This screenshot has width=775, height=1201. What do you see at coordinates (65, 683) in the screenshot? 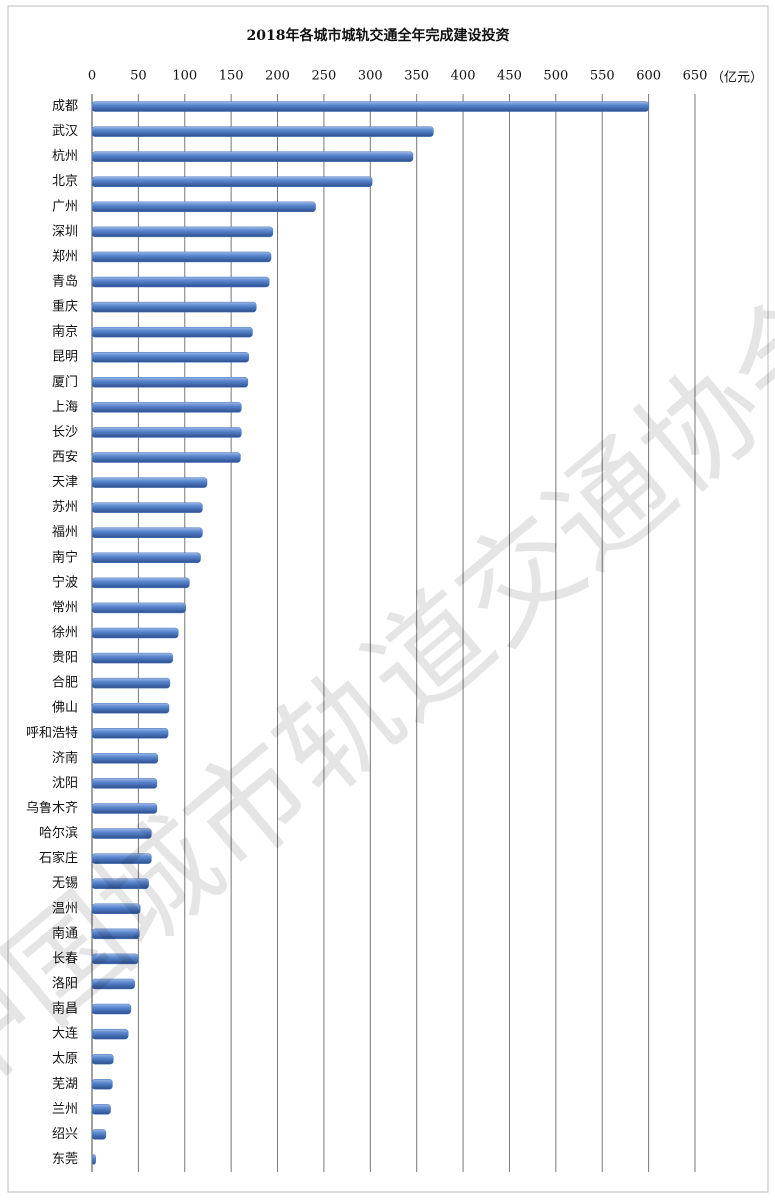
I see `y-tick-label: 合肥` at bounding box center [65, 683].